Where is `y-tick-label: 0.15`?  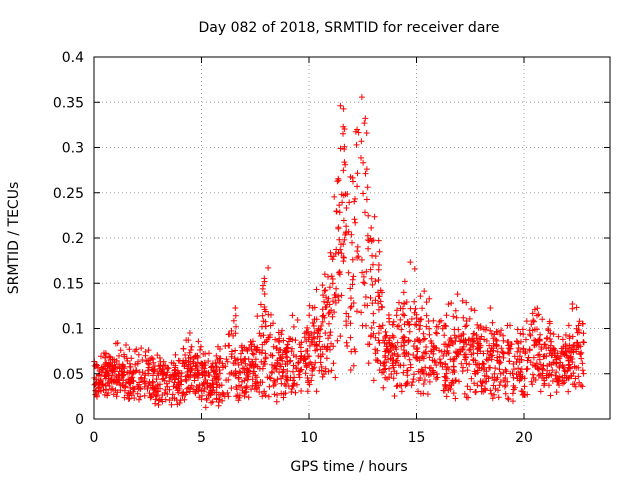 y-tick-label: 0.15 is located at coordinates (68, 284).